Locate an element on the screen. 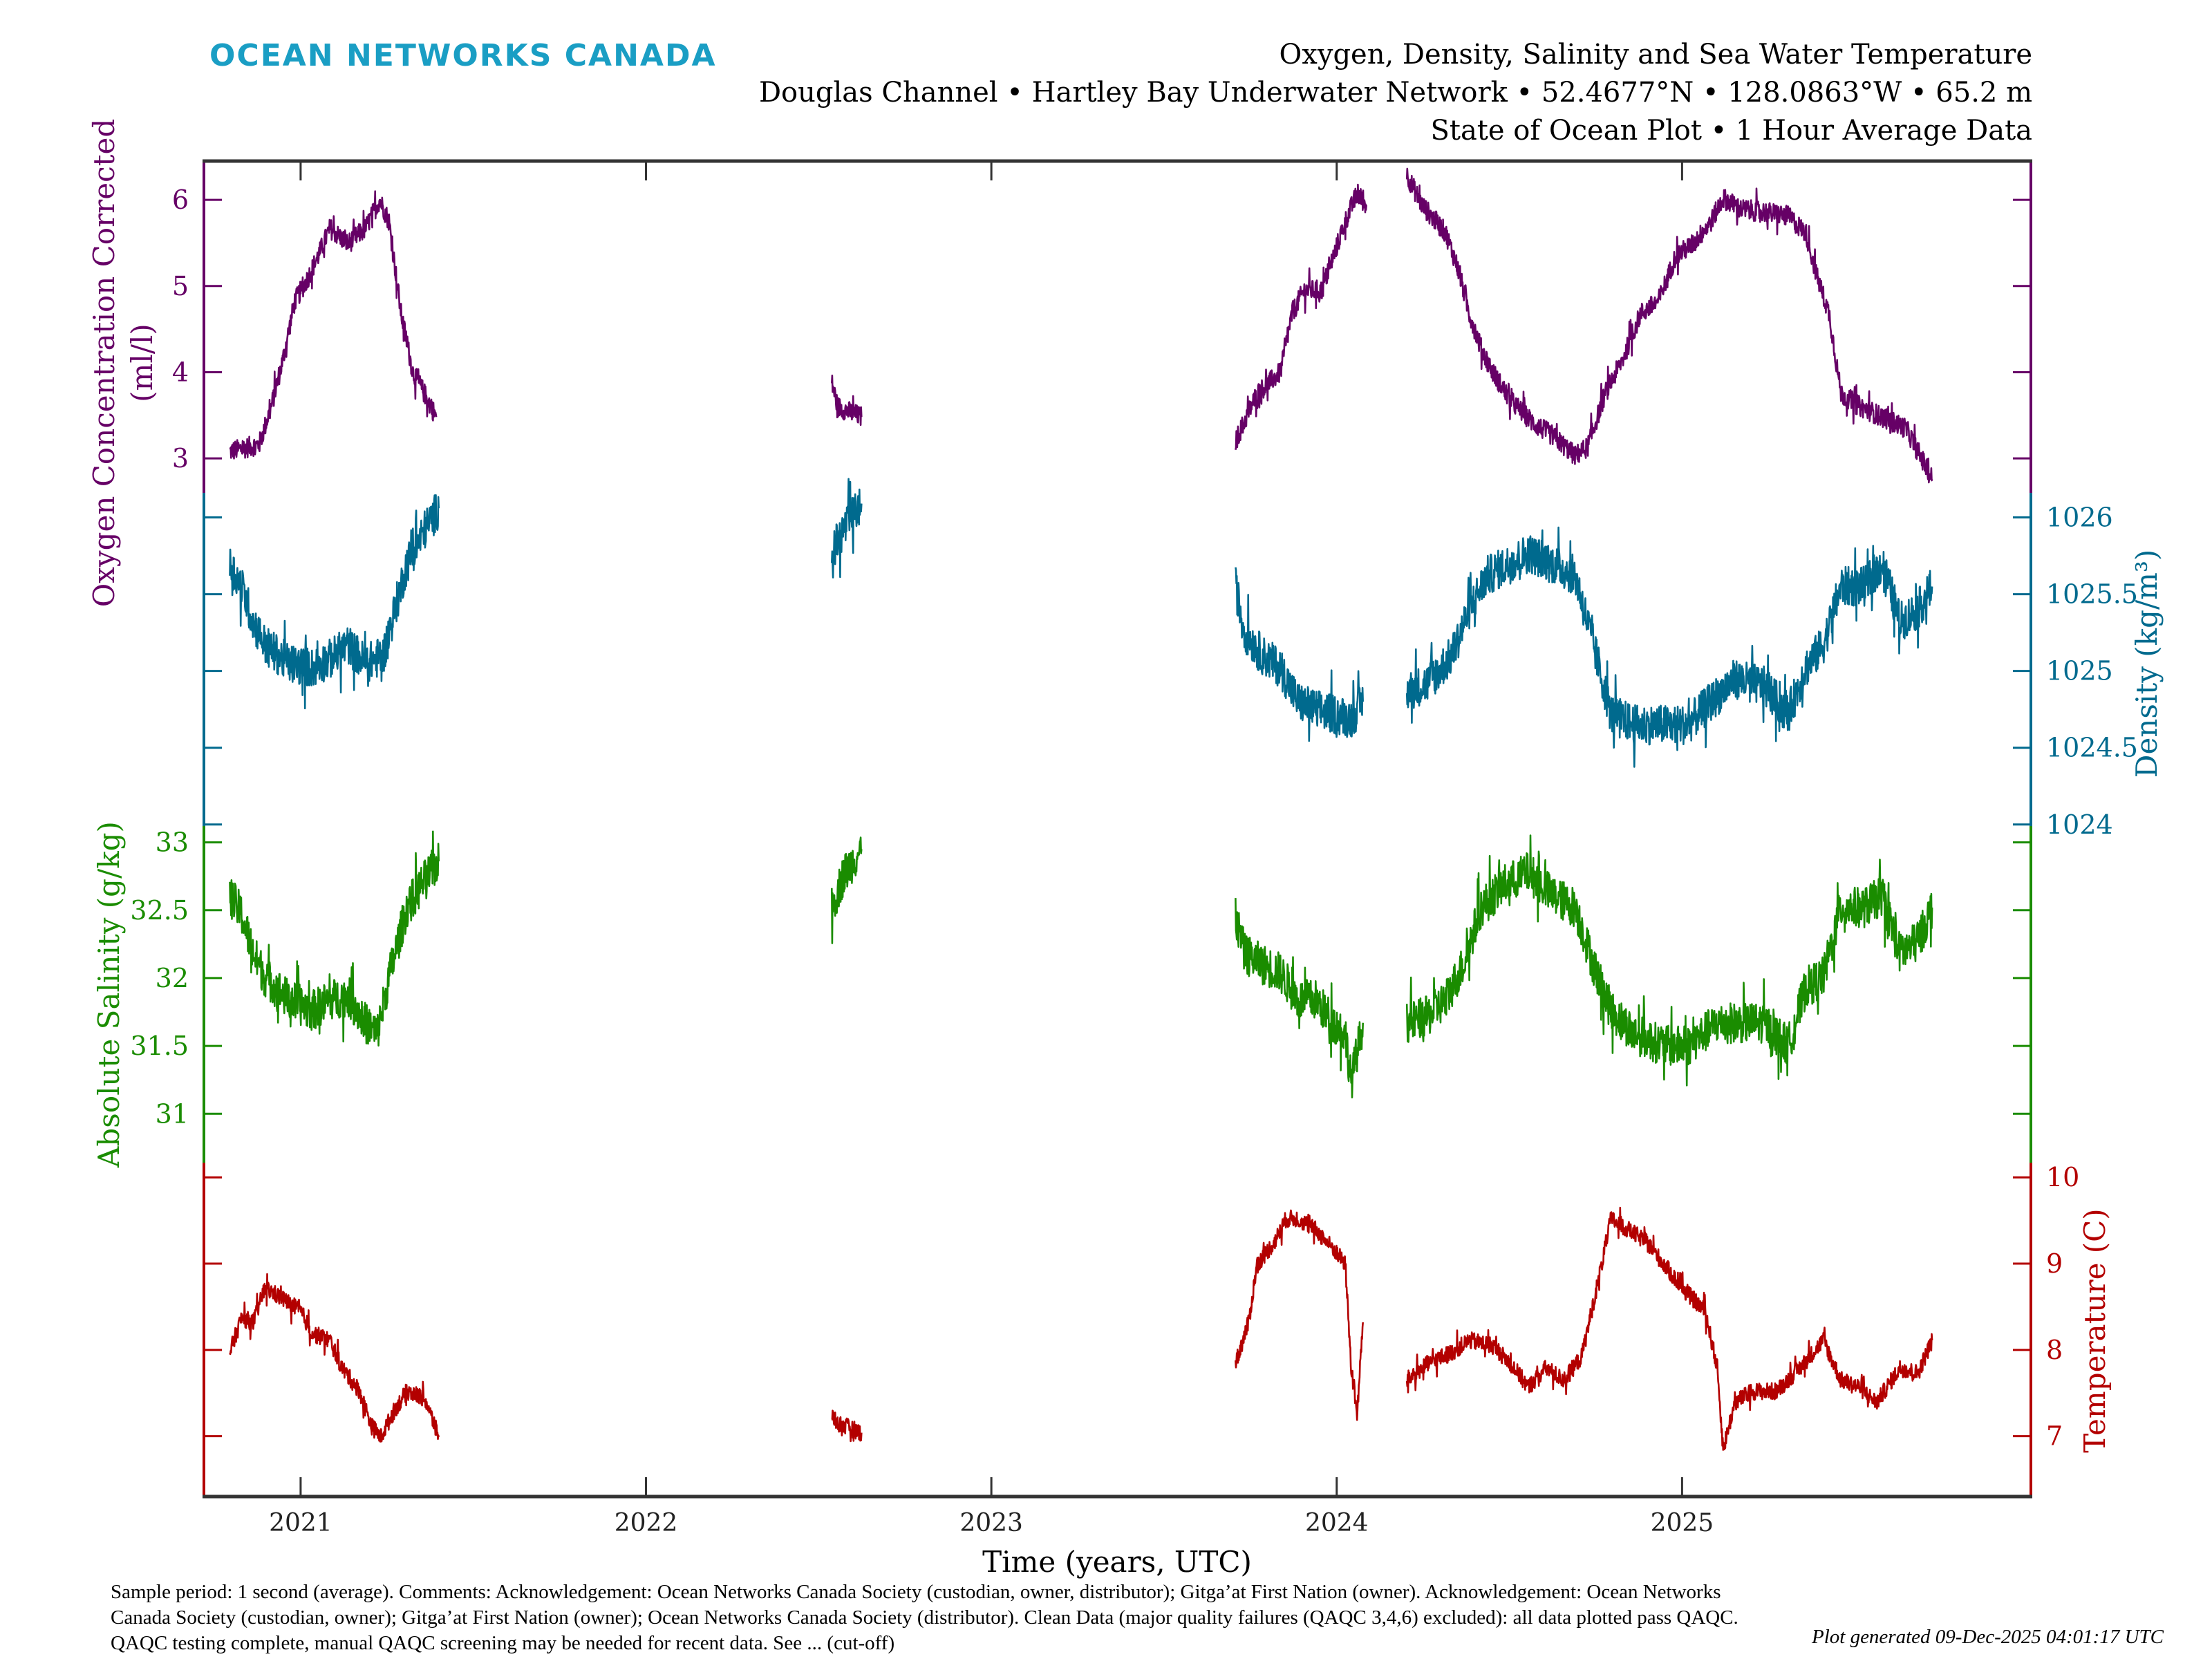 This screenshot has width=2212, height=1659. density-tick-label: 1024 is located at coordinates (2079, 824).